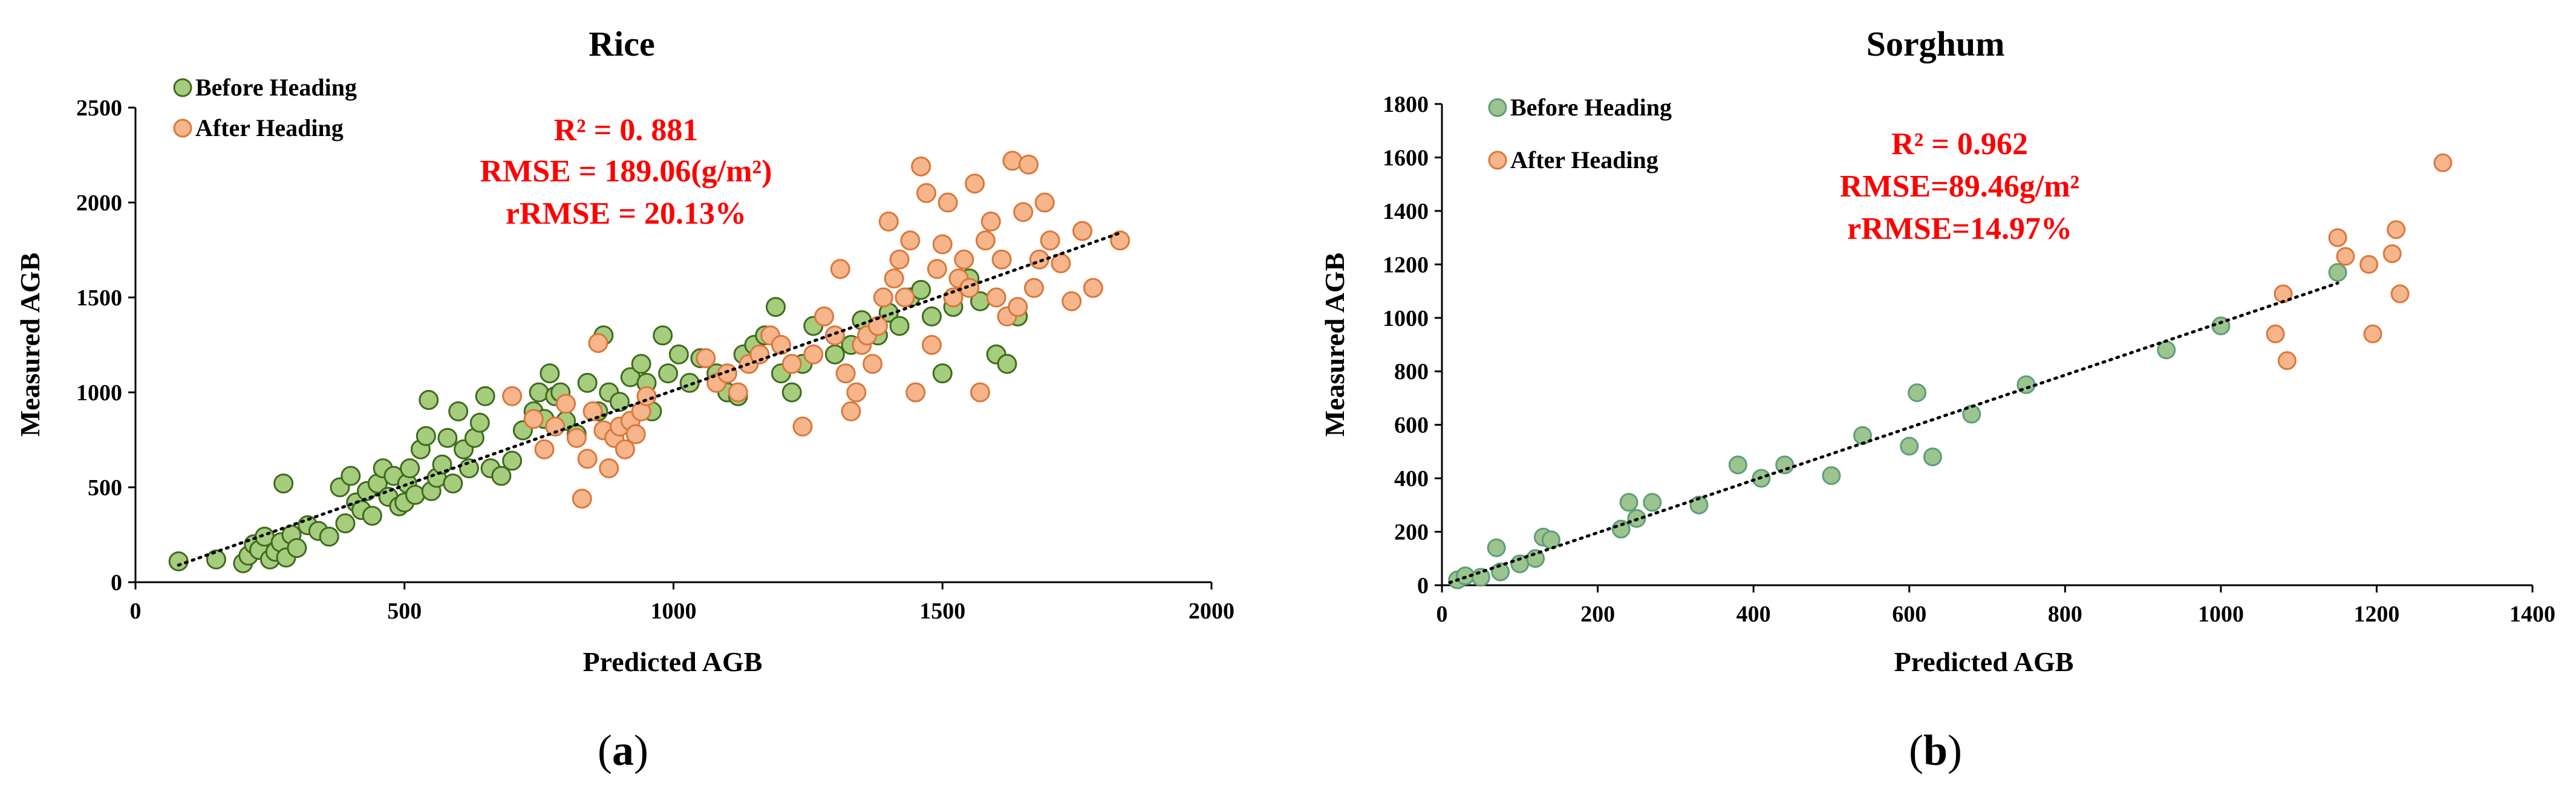 The height and width of the screenshot is (792, 2576). I want to click on legend: Before Heading After Heading, so click(265, 107).